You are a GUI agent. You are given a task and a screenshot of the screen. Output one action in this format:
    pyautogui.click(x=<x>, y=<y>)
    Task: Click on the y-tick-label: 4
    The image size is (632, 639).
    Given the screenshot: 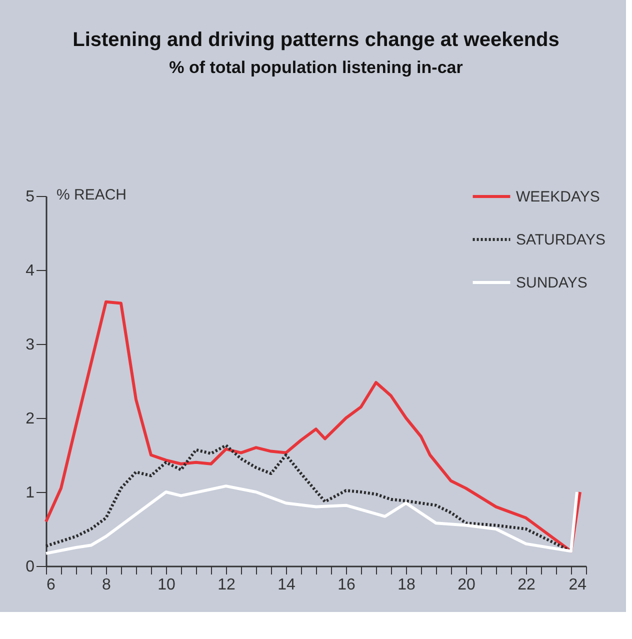 What is the action you would take?
    pyautogui.click(x=30, y=271)
    